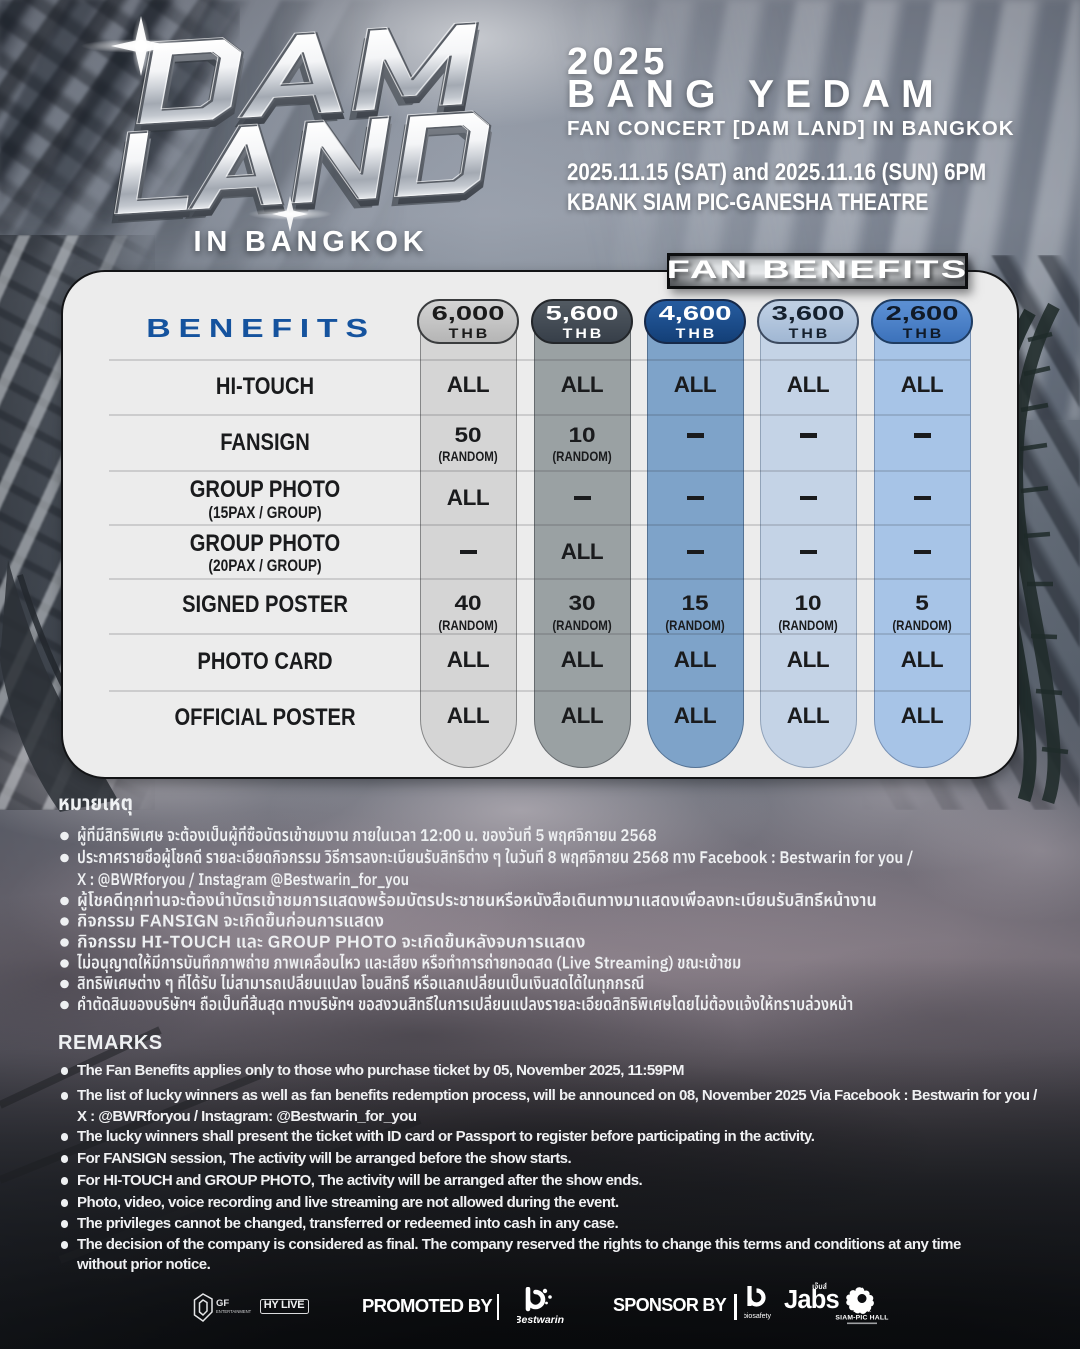 The image size is (1080, 1349). Describe the element at coordinates (222, 1303) in the screenshot. I see `svg-text: GF` at that location.